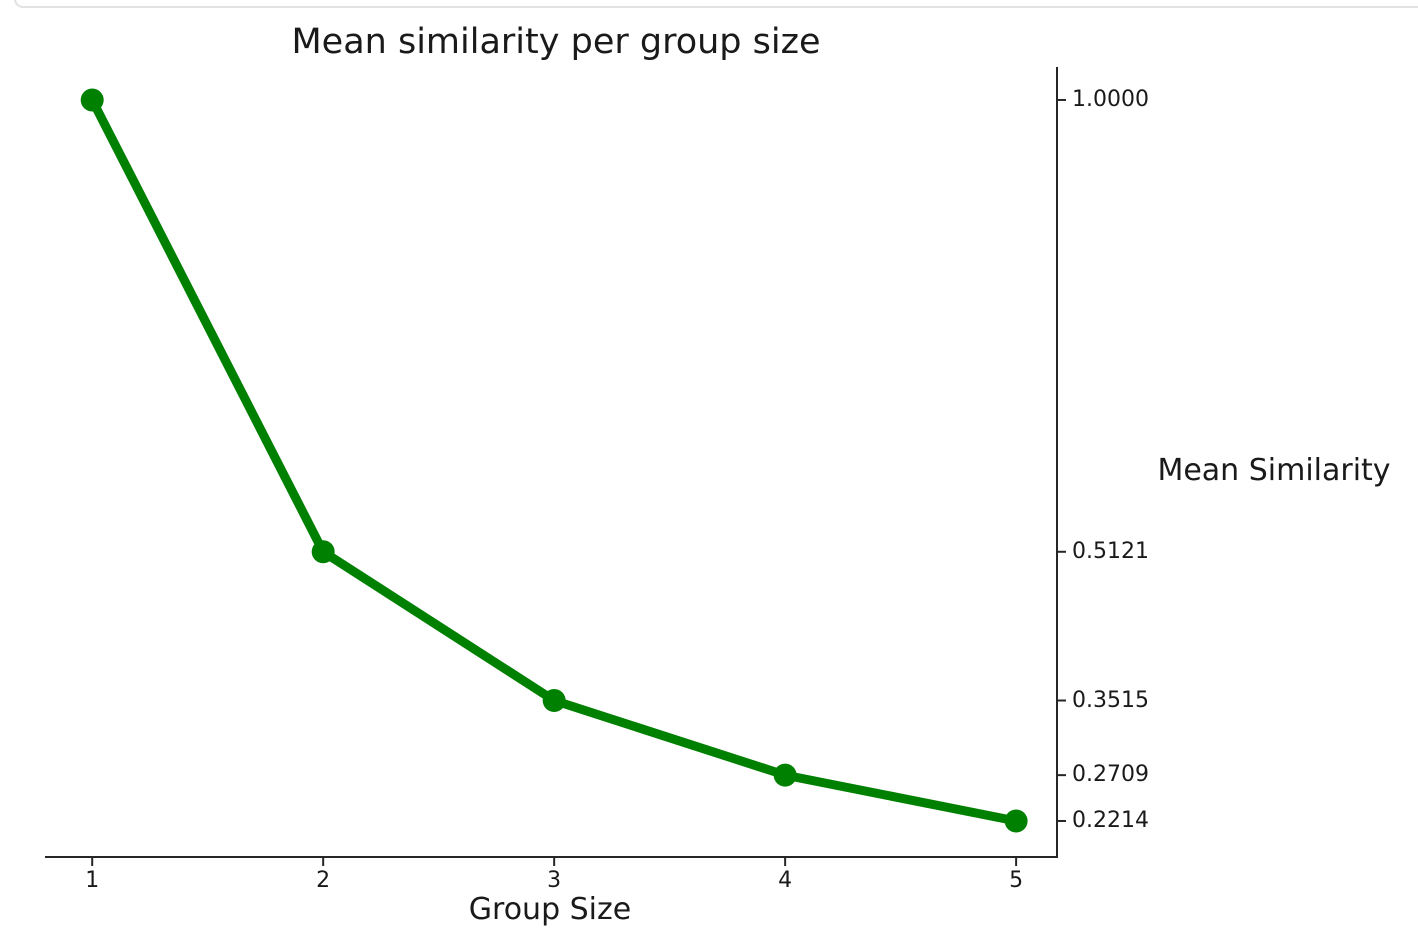 The image size is (1418, 944). I want to click on y-tick-label: 0.2709, so click(1110, 775).